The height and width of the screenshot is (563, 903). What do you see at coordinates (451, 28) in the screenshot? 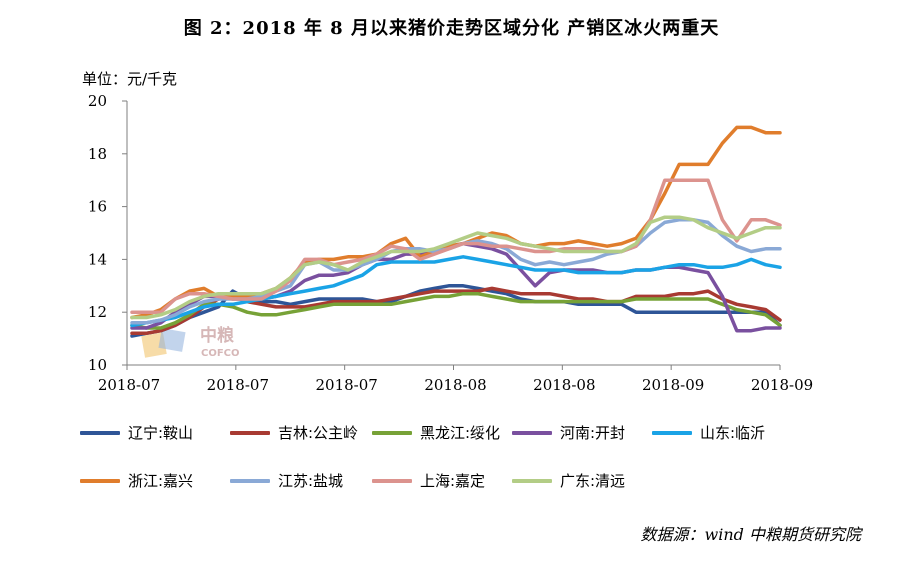
I see `chart-title: 图 2：2018 年 8 月以来猪价走势区域分化 产销区冰火两重天` at bounding box center [451, 28].